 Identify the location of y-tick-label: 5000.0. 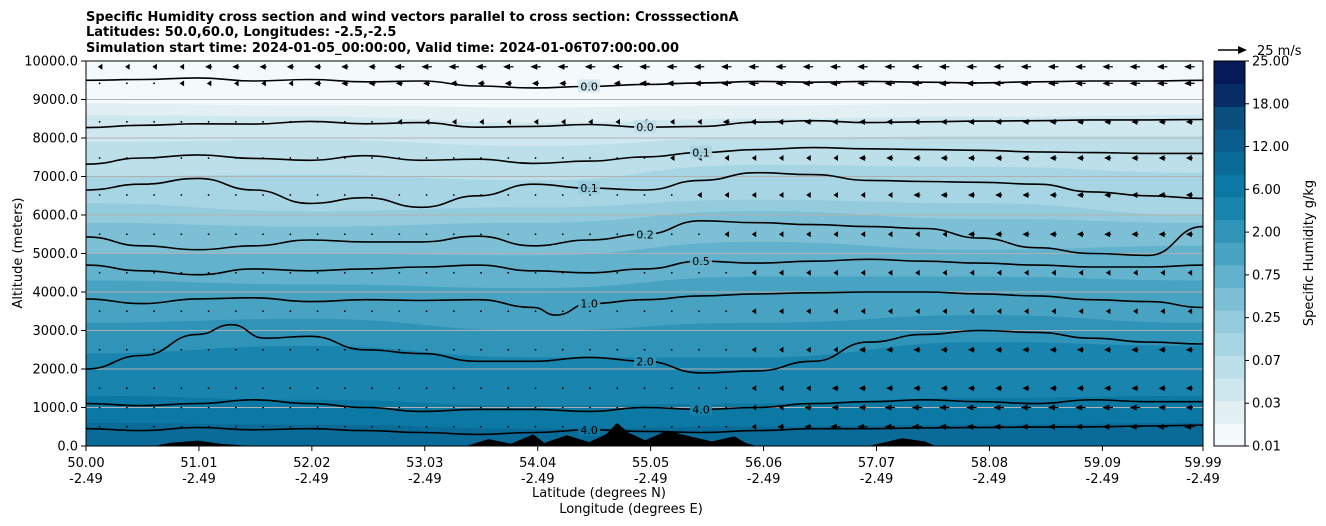
(56, 254).